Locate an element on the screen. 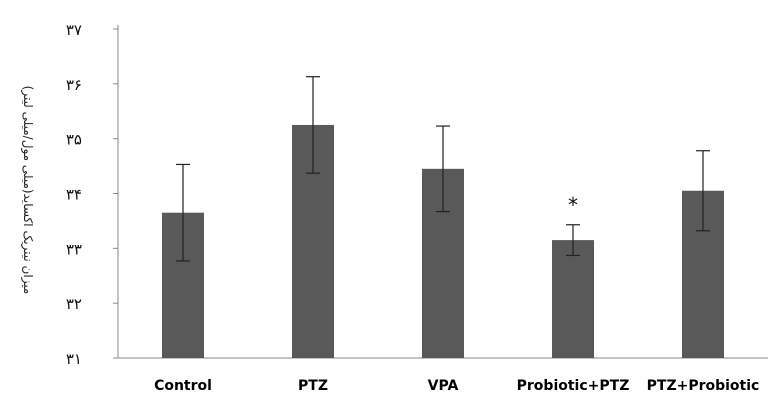  bar is located at coordinates (573, 299).